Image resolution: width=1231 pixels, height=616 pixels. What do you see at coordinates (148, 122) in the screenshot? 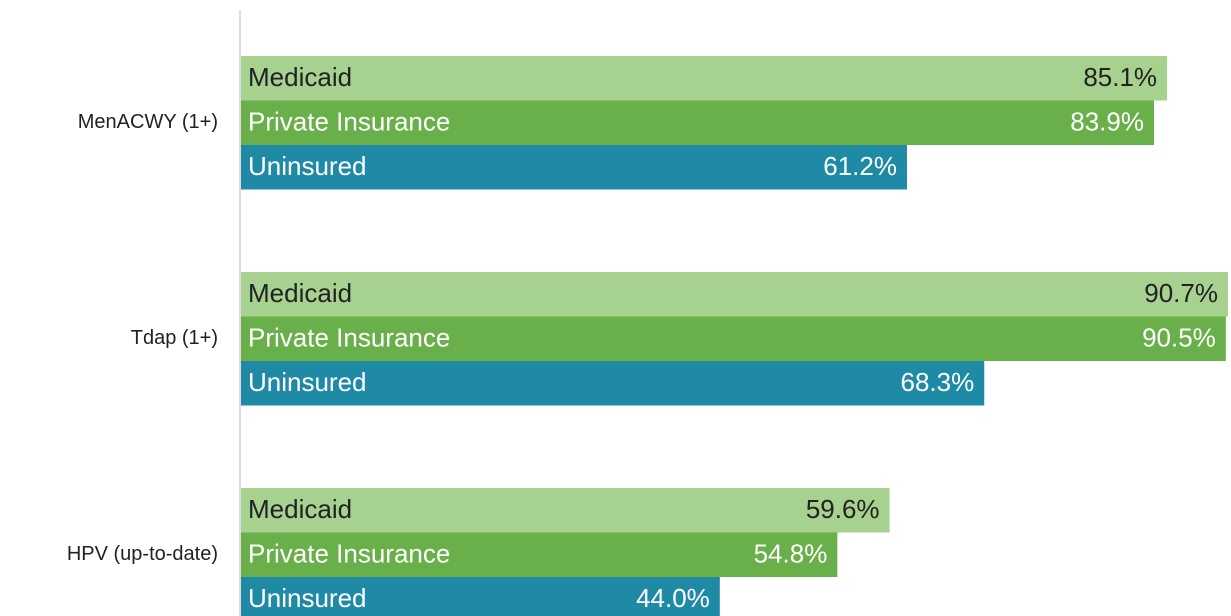
I see `category-label: MenACWY (1+)` at bounding box center [148, 122].